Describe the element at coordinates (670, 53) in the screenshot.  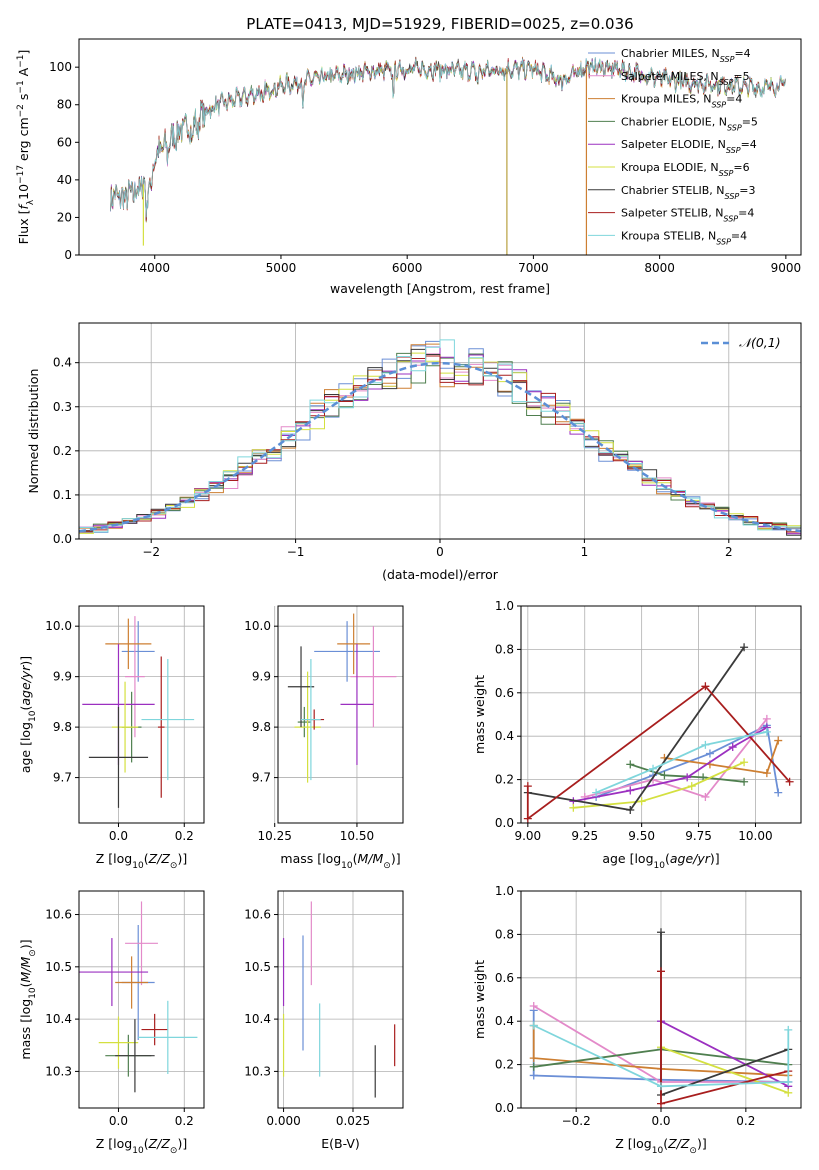
I see `legend-text: Chabrier MILES, N` at that location.